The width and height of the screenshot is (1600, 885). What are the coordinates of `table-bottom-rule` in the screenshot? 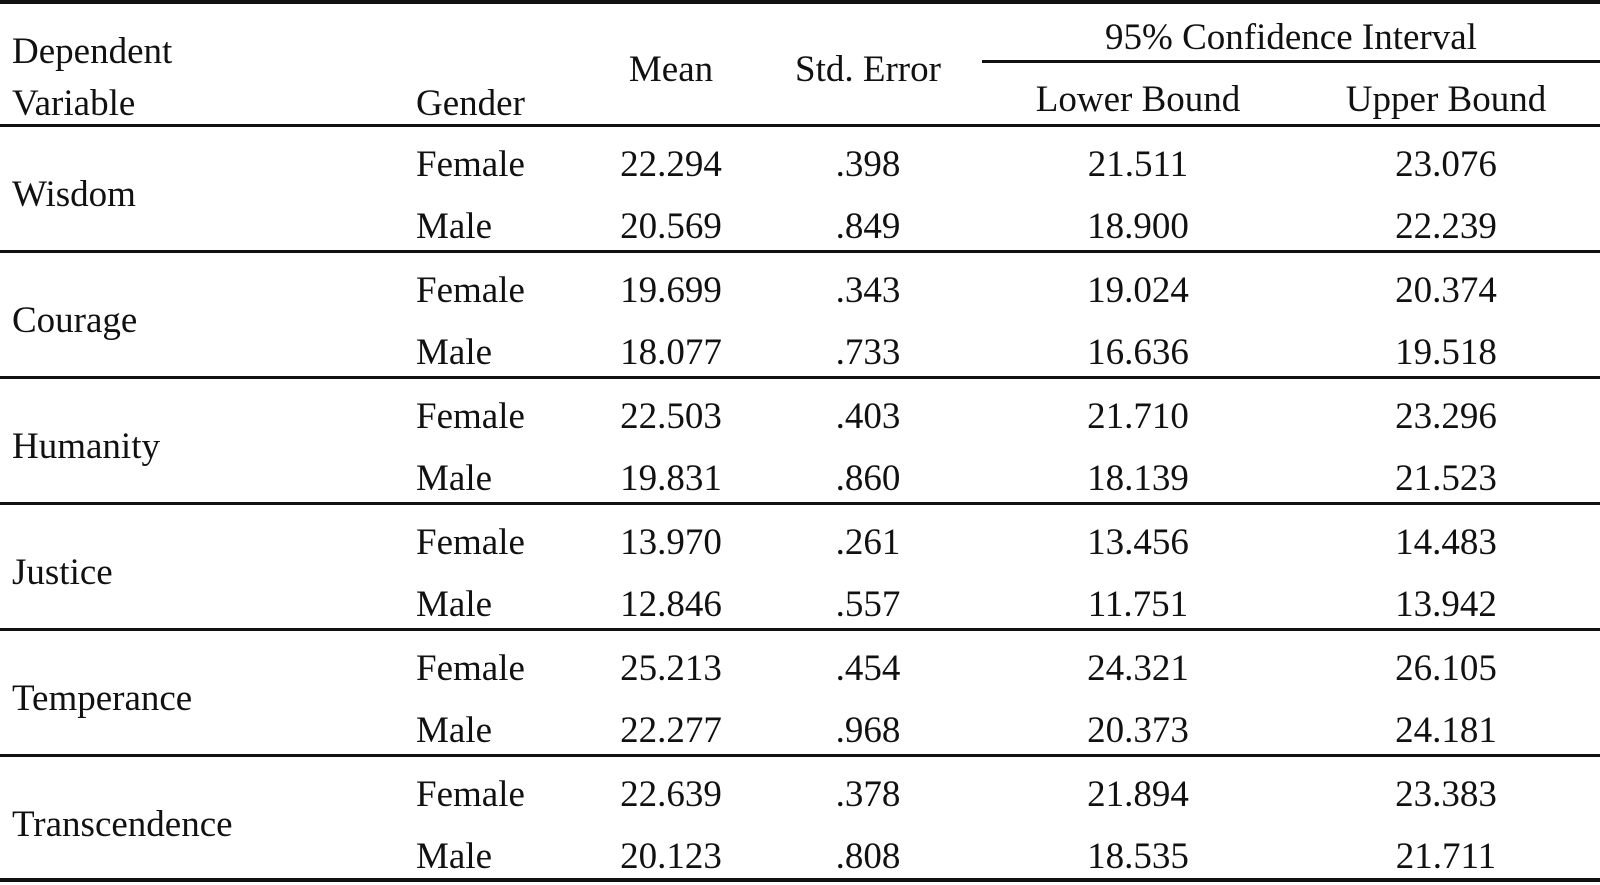 It's located at (800, 880).